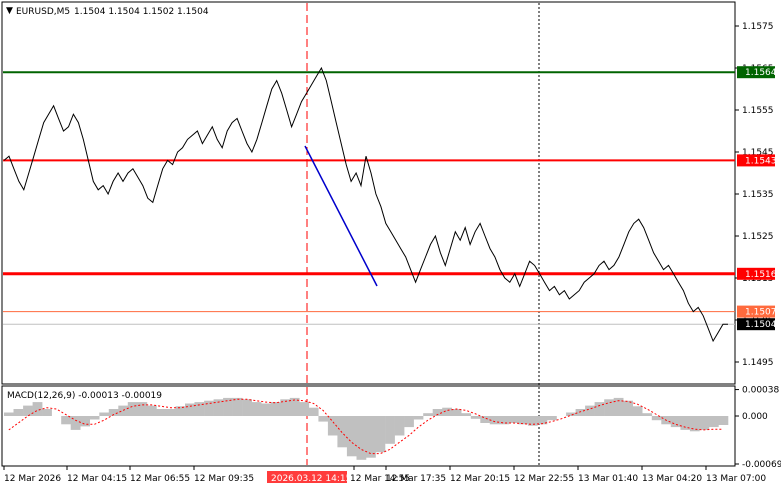  I want to click on macd-histogram, so click(366, 428).